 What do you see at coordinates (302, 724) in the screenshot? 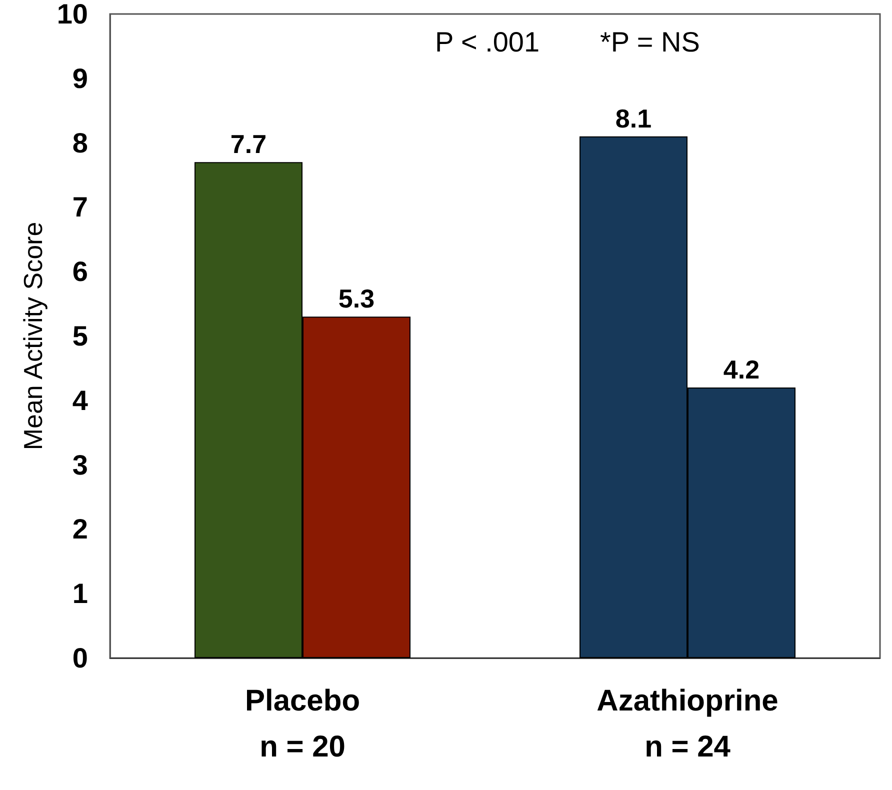
I see `x-tick-label: Placebo n = 20` at bounding box center [302, 724].